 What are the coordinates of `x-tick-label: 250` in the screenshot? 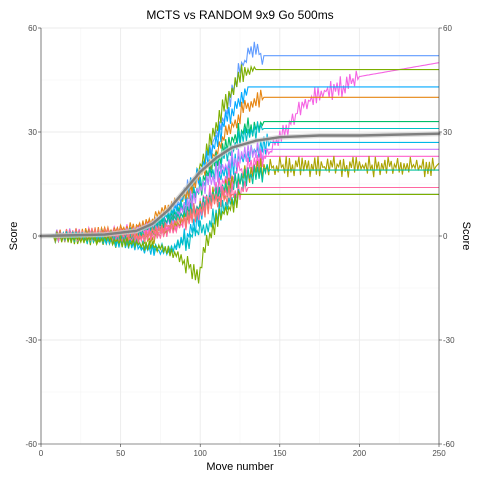 It's located at (439, 453).